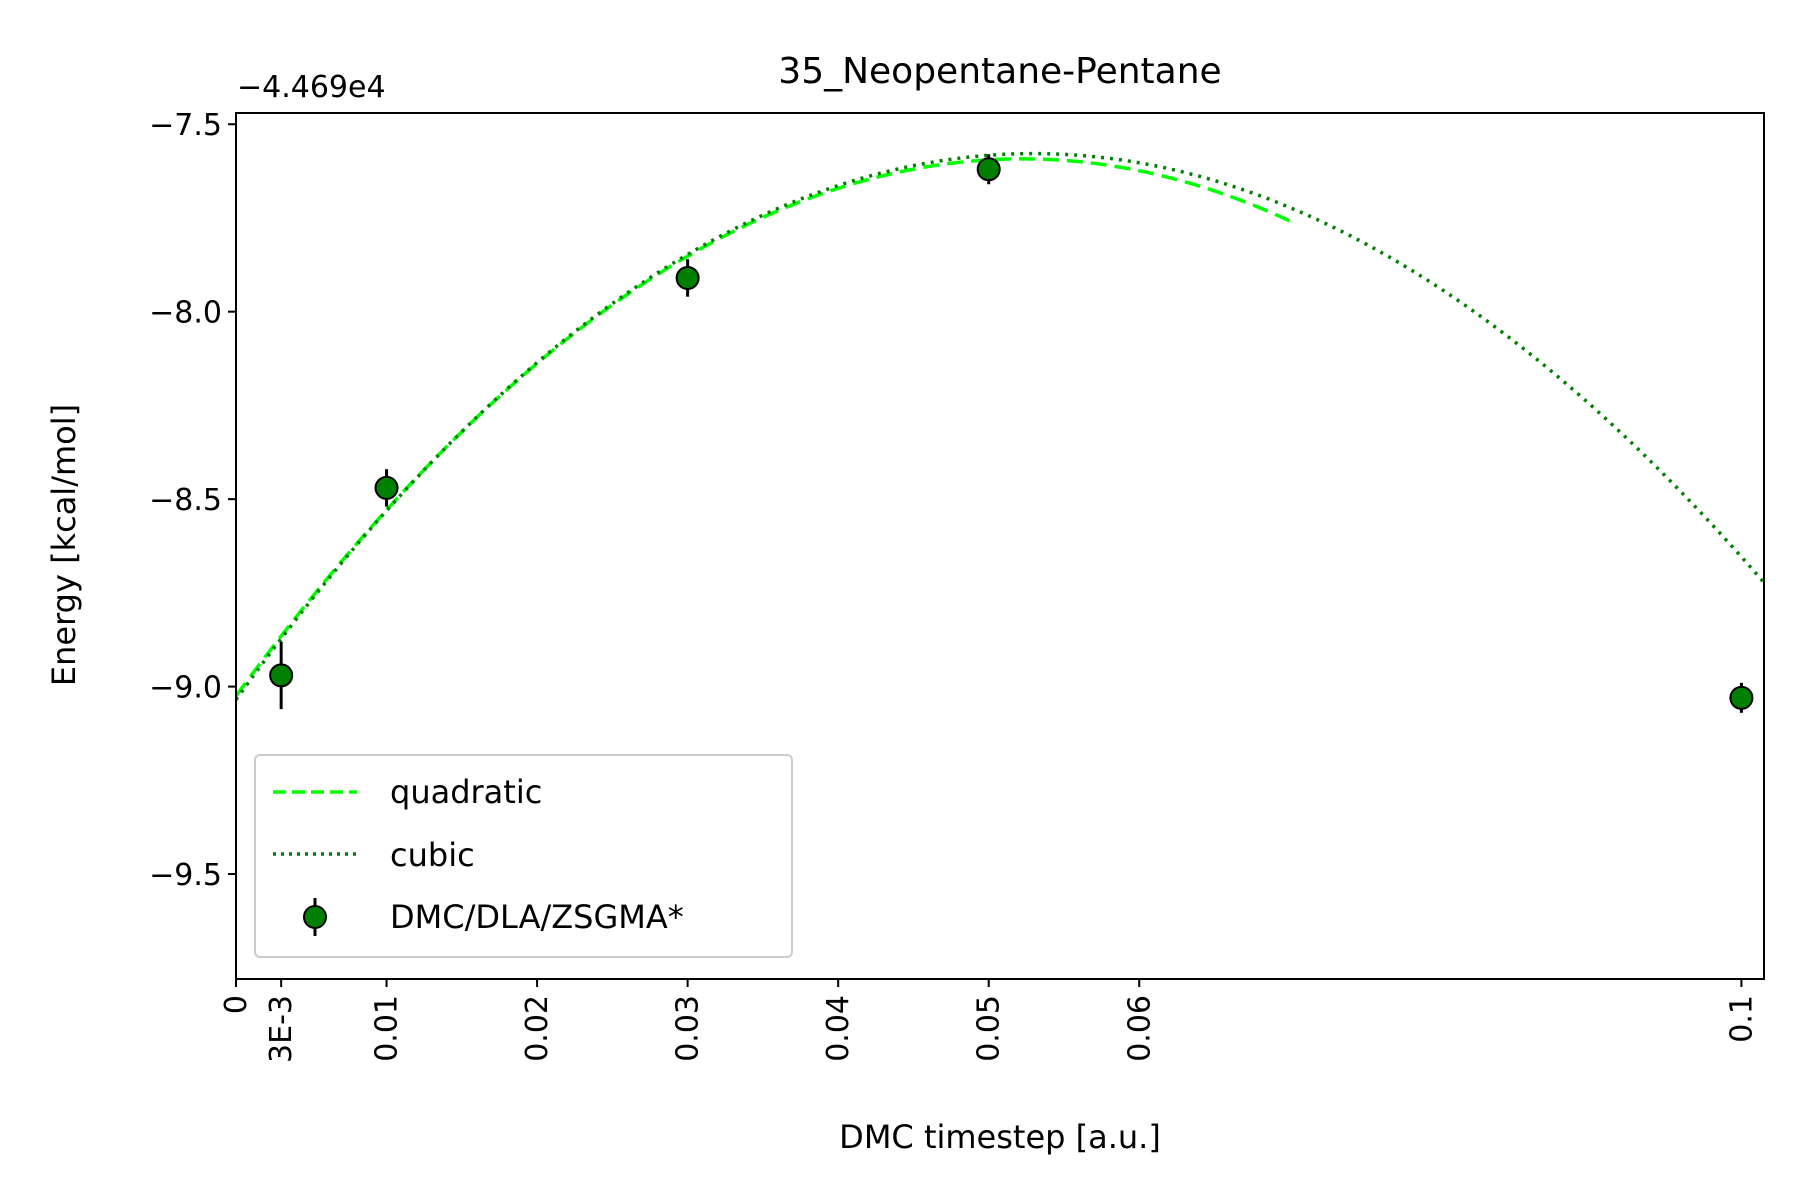  I want to click on legend-quadratic-label: quadratic, so click(466, 792).